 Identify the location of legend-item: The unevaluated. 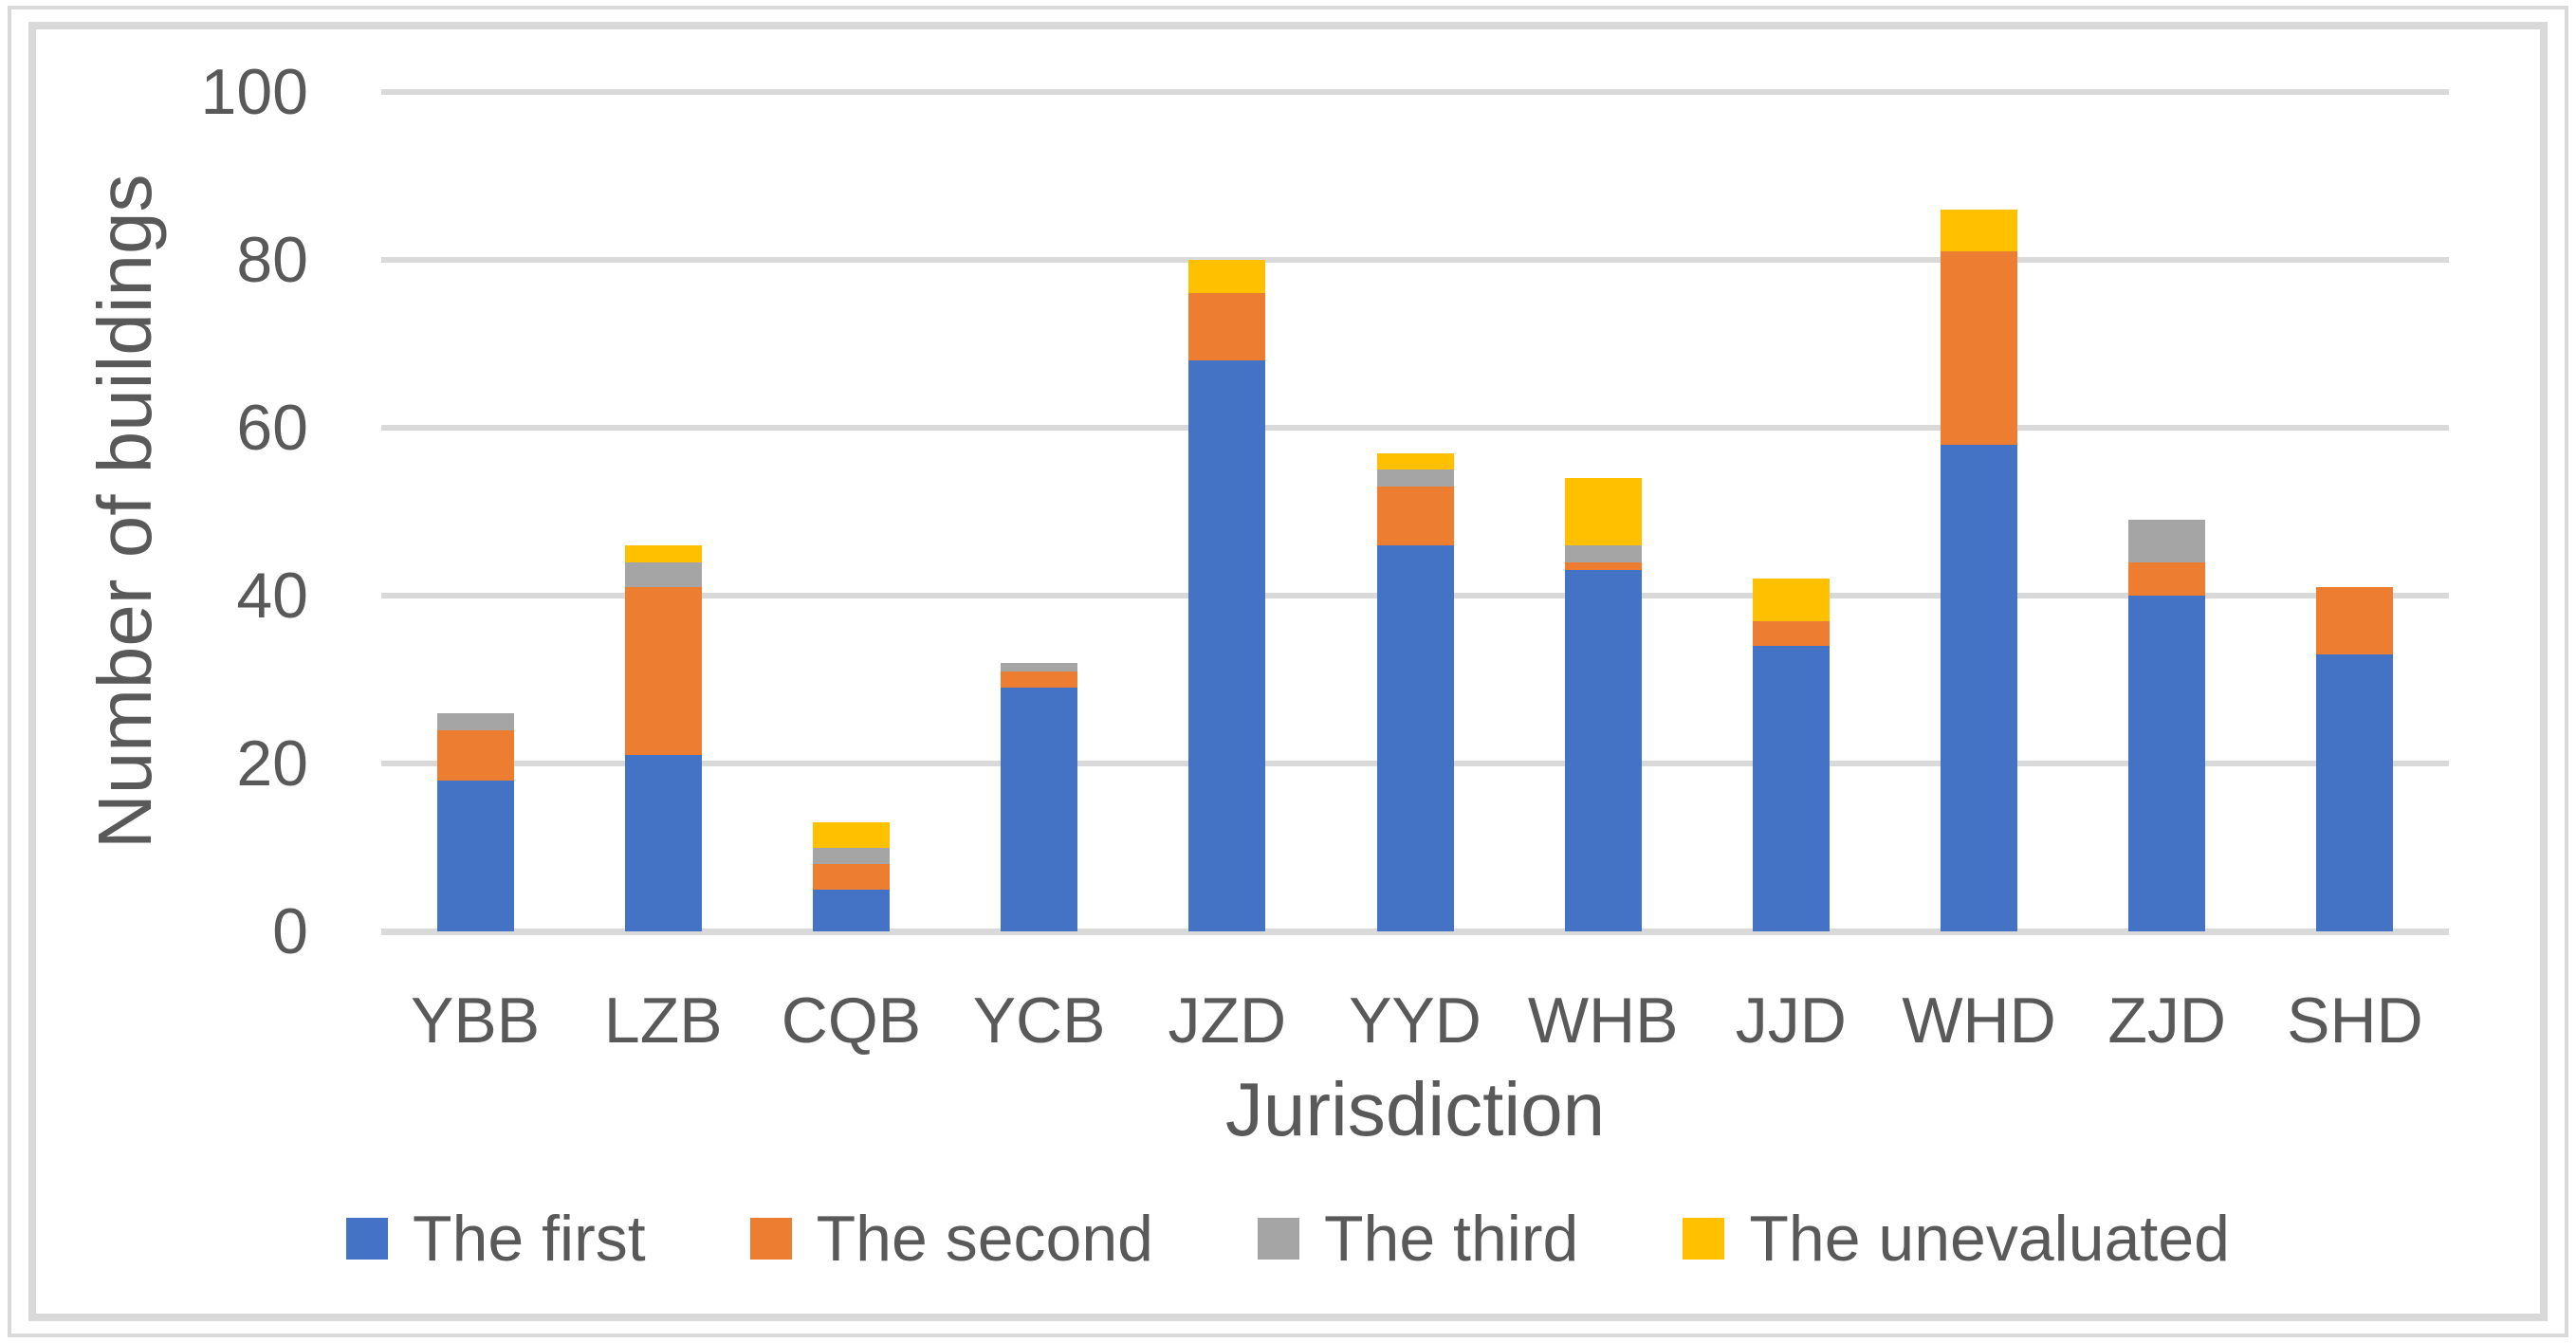
(1956, 1238).